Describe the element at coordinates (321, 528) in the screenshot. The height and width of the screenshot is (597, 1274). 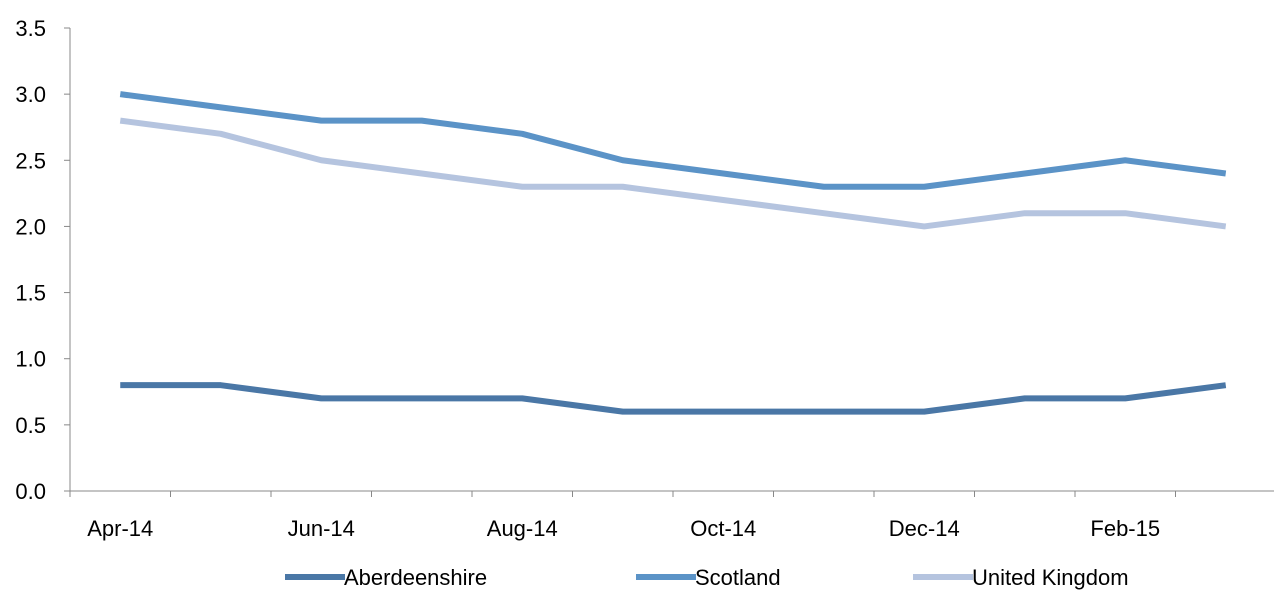
I see `x-tick-label: Jun-14` at that location.